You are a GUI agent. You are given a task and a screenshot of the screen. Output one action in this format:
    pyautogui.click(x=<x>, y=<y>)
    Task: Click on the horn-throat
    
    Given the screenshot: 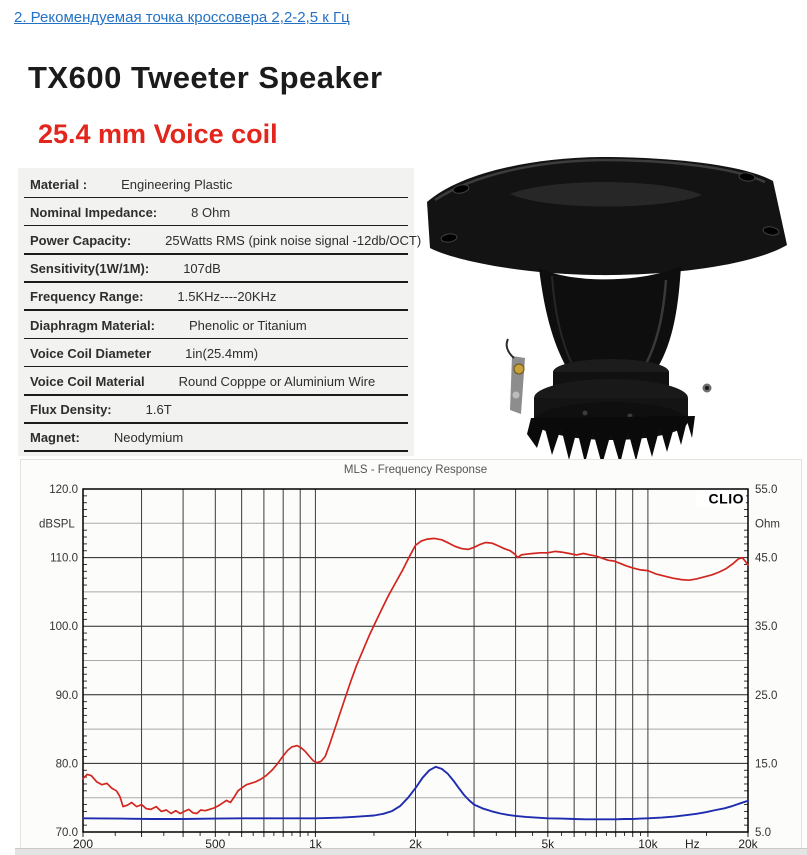 What is the action you would take?
    pyautogui.click(x=610, y=319)
    